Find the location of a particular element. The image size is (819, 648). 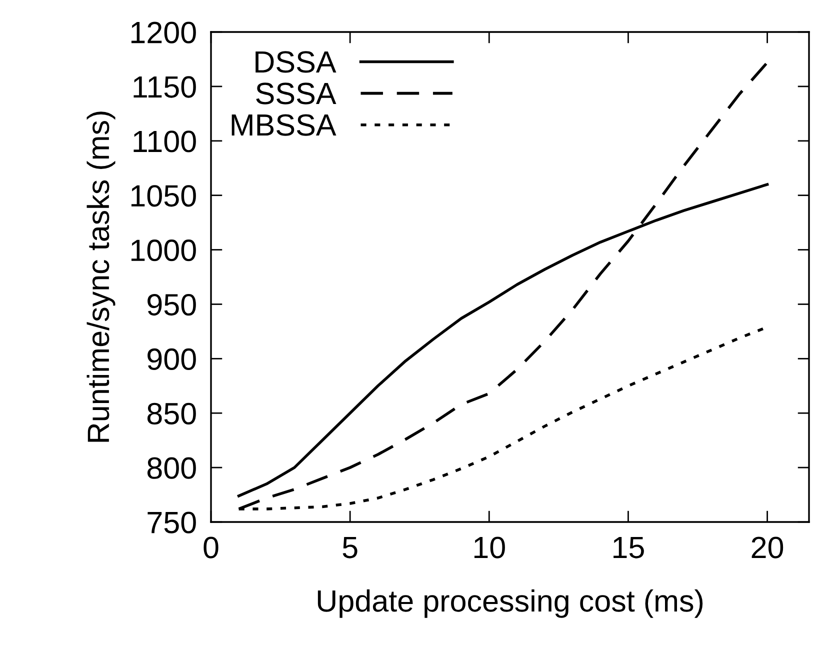

y-tick-label: 950 is located at coordinates (172, 305).